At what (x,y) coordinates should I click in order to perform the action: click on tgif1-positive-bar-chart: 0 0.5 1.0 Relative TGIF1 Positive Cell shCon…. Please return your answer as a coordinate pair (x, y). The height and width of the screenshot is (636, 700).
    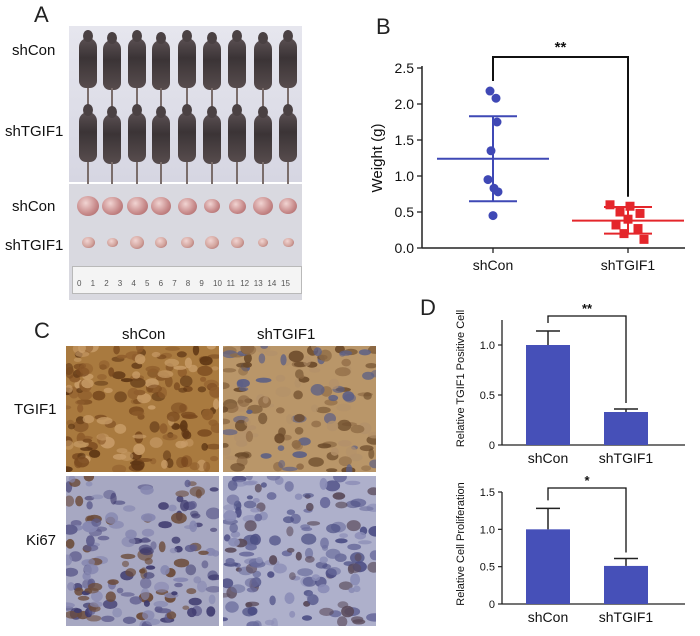
    Looking at the image, I should click on (570, 383).